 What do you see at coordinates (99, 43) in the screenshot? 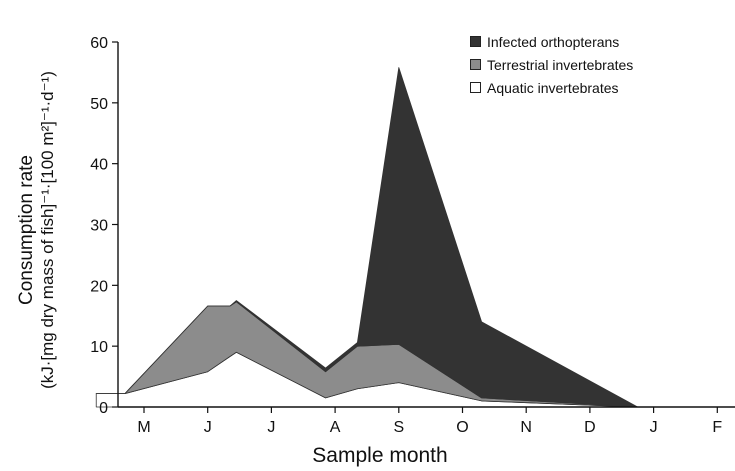
I see `y-tick-label: 60` at bounding box center [99, 43].